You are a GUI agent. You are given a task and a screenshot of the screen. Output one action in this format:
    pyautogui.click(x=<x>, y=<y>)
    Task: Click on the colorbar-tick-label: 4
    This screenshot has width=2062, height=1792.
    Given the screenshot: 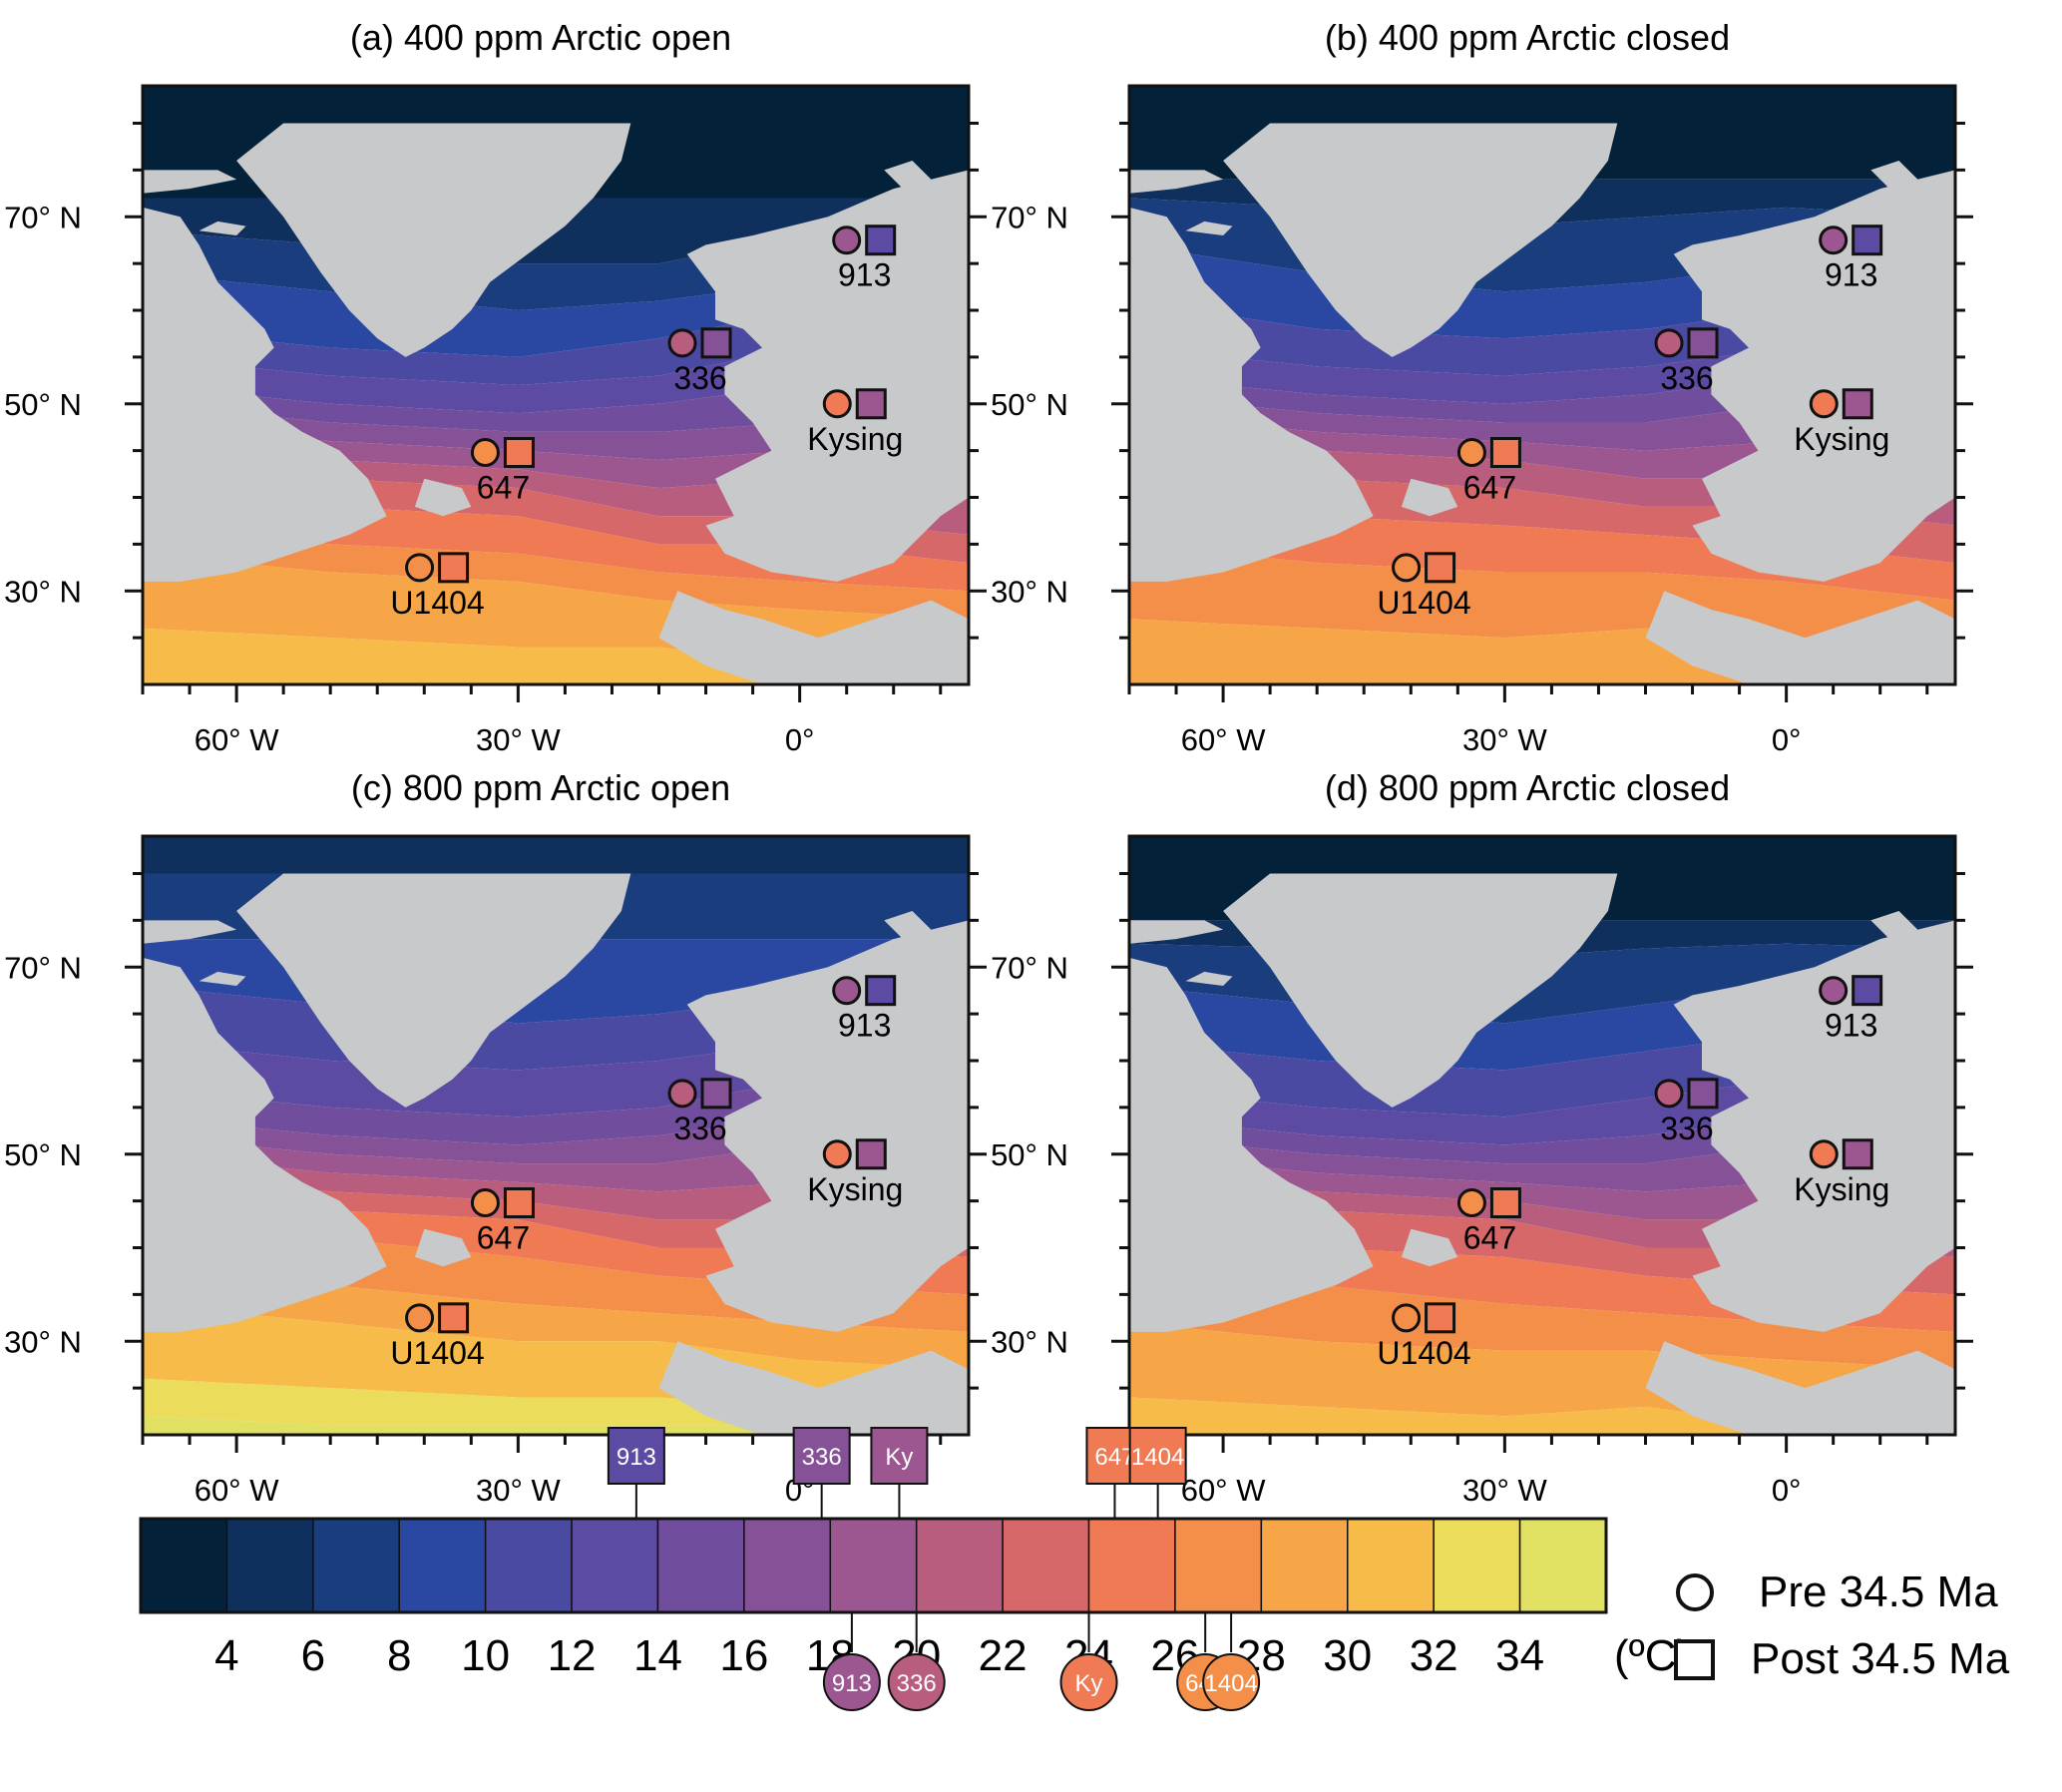 What is the action you would take?
    pyautogui.click(x=226, y=1655)
    